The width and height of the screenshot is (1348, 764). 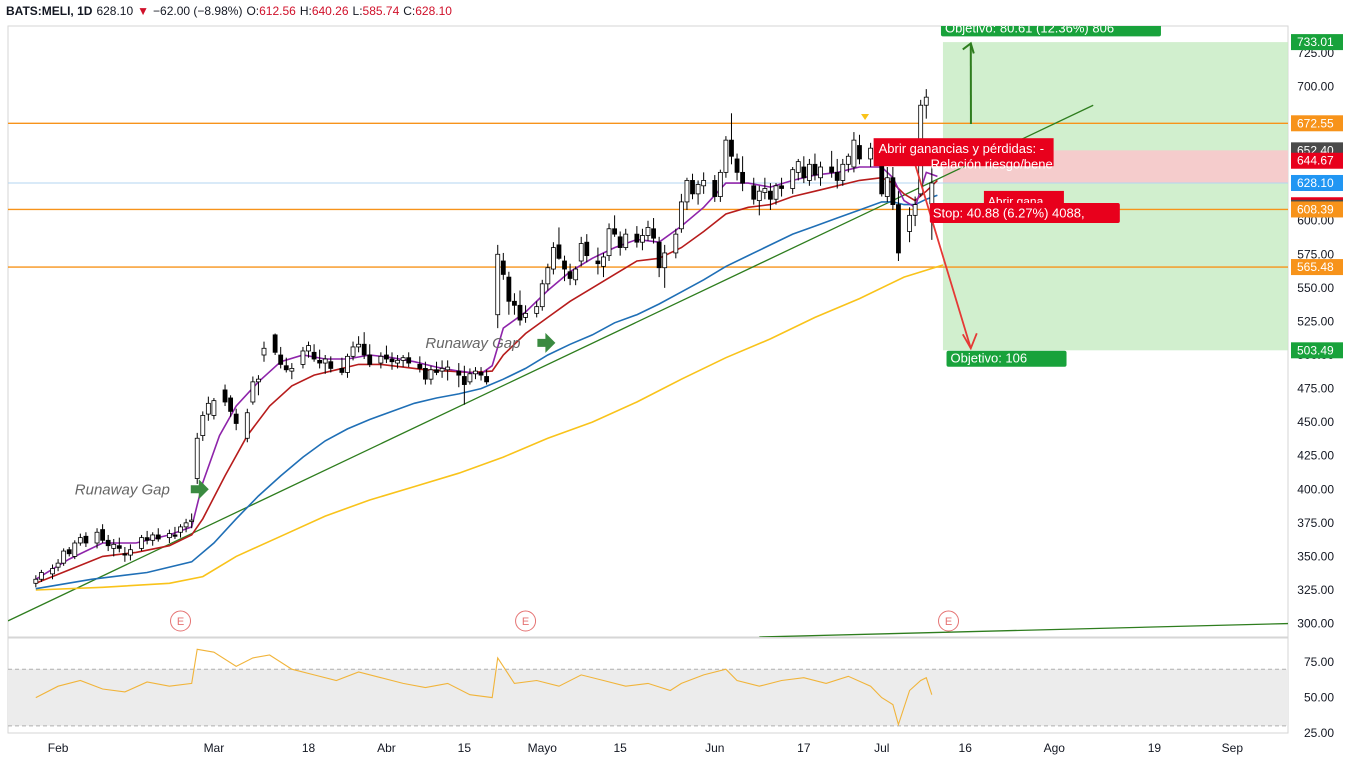 I want to click on rsi-tick-label: 50.00, so click(x=1319, y=698).